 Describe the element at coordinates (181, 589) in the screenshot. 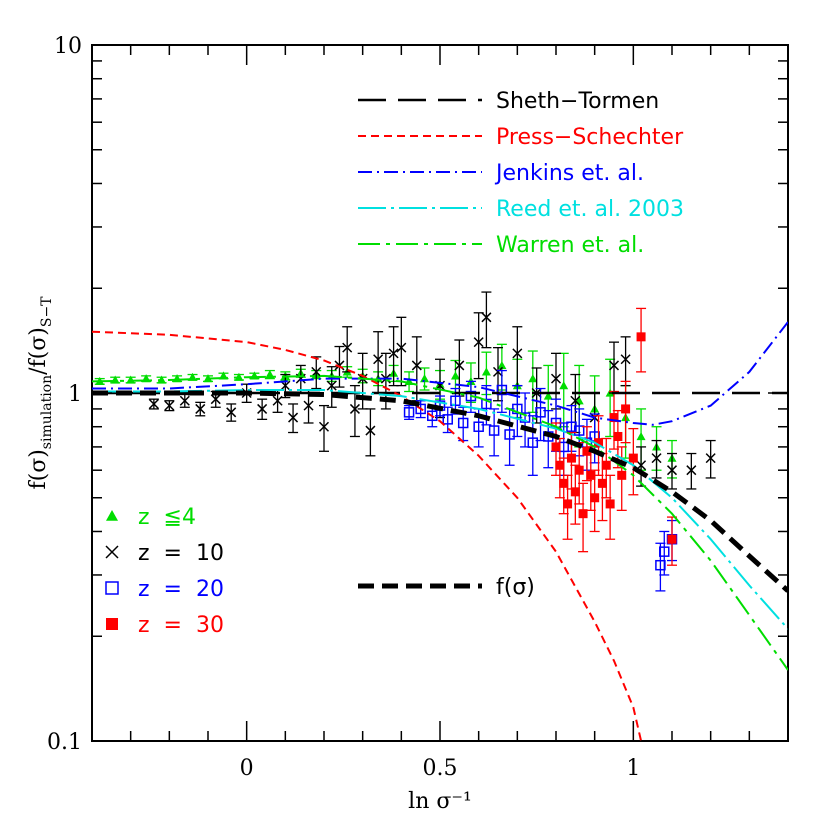

I see `legend-marker-label: z = 20` at that location.